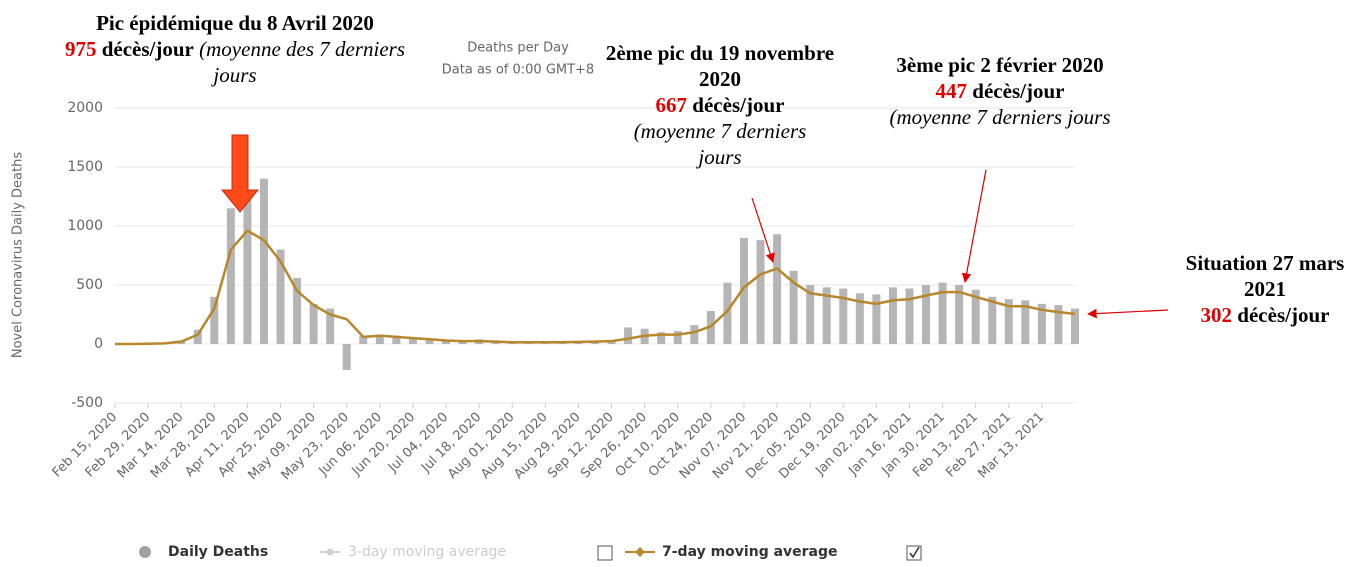  Describe the element at coordinates (427, 552) in the screenshot. I see `legend-label: 3-day moving average` at that location.